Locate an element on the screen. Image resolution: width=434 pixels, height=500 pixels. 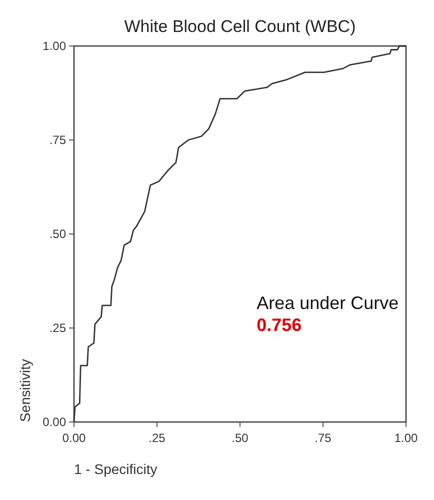
annotation: Area under Curve is located at coordinates (327, 303).